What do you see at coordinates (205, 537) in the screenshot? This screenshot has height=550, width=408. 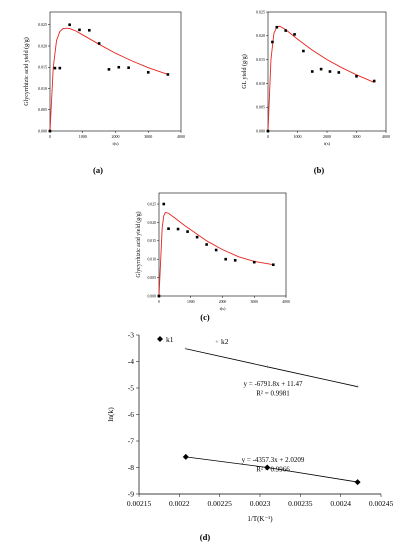 I see `panel-label: (d)` at bounding box center [205, 537].